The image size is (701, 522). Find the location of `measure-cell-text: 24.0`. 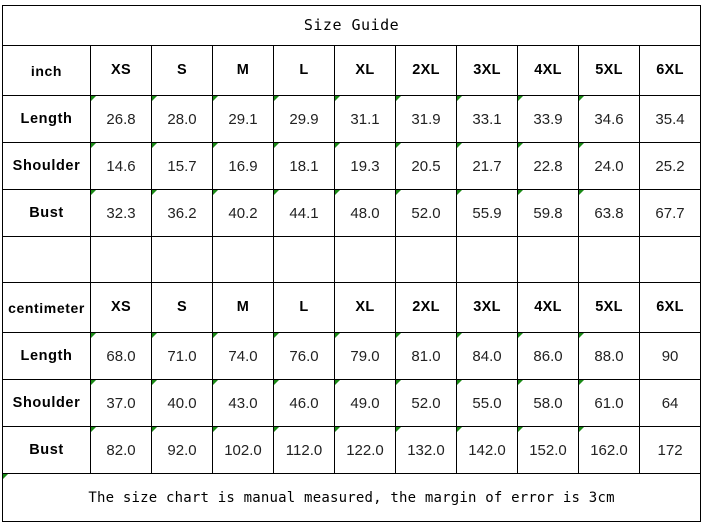

measure-cell-text: 24.0 is located at coordinates (609, 166).